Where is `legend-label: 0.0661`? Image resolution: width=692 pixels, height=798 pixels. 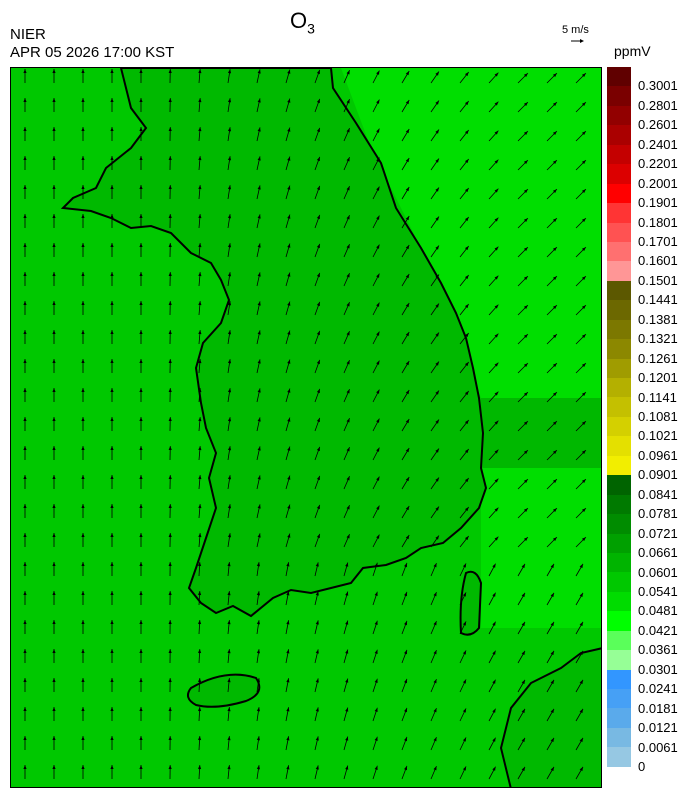 legend-label: 0.0661 is located at coordinates (658, 553).